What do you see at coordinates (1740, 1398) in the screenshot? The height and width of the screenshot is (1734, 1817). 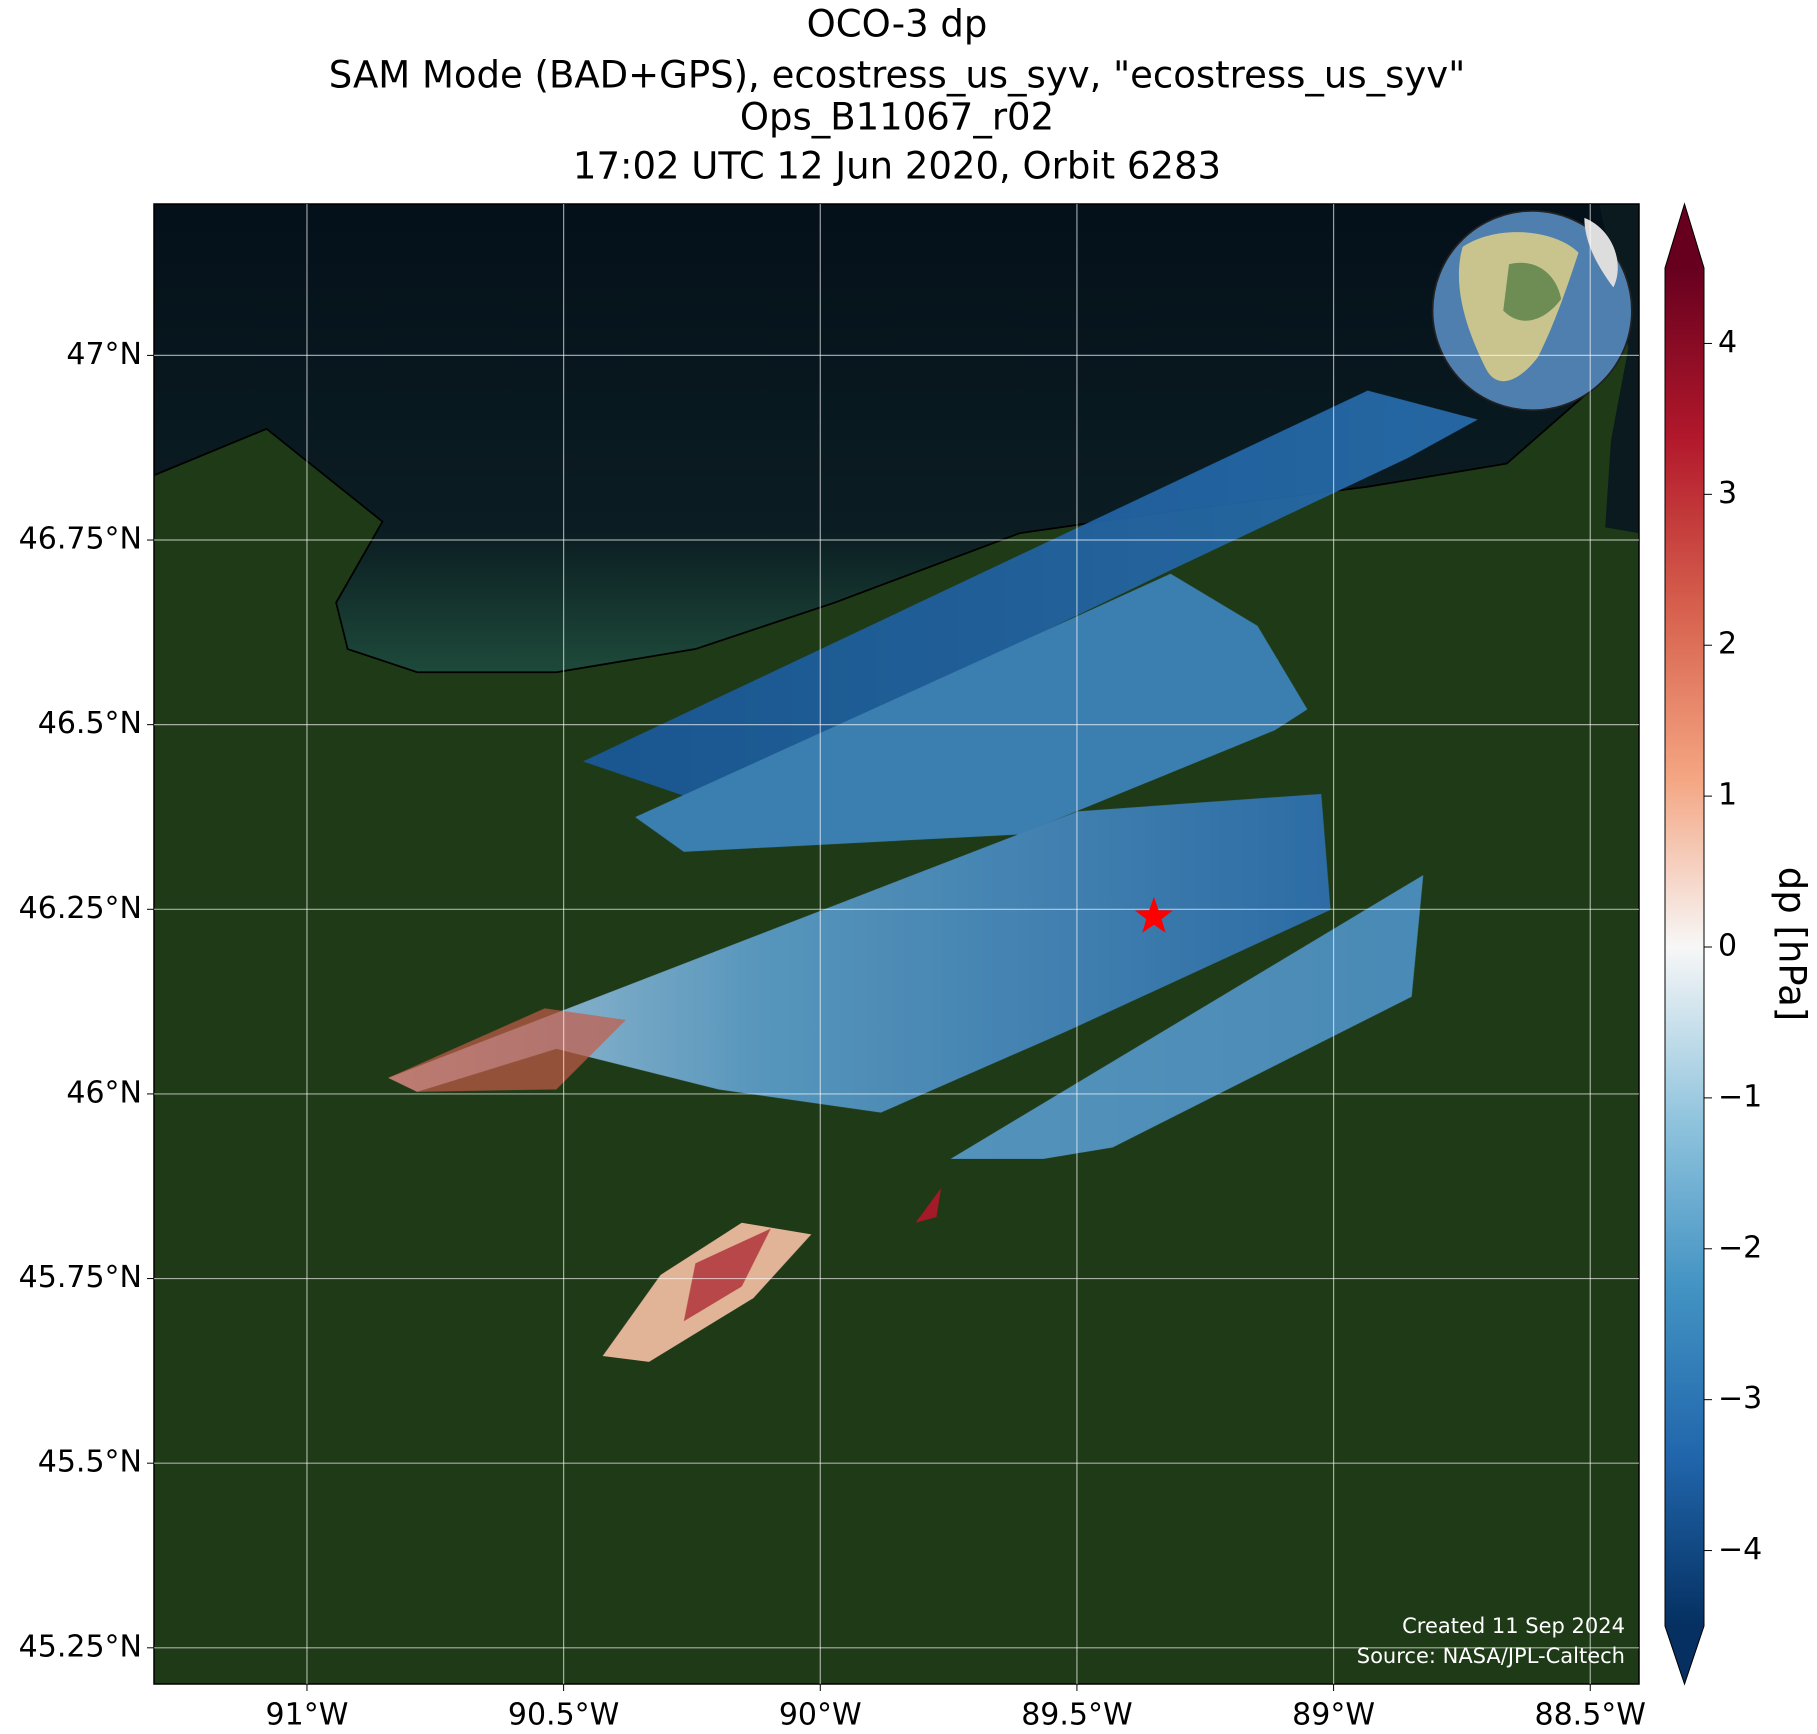 I see `colorbar-tick-label: −3` at bounding box center [1740, 1398].